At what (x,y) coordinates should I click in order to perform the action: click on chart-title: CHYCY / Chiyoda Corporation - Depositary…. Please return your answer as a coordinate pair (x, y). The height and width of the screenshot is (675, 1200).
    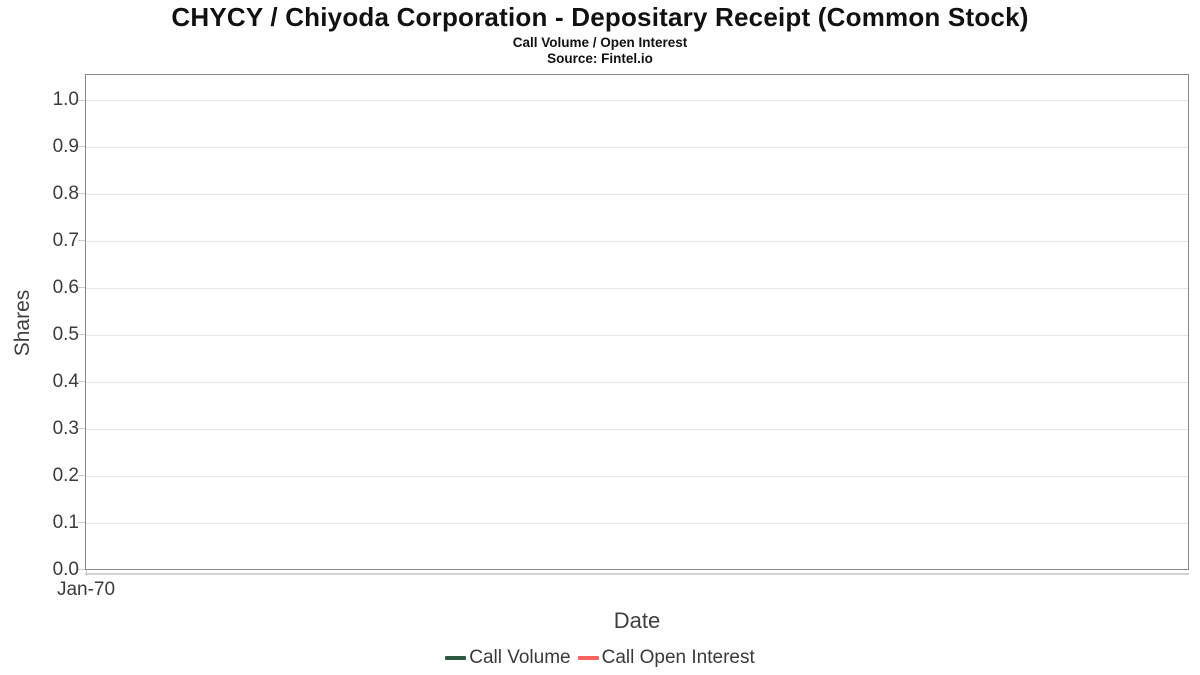
    Looking at the image, I should click on (600, 17).